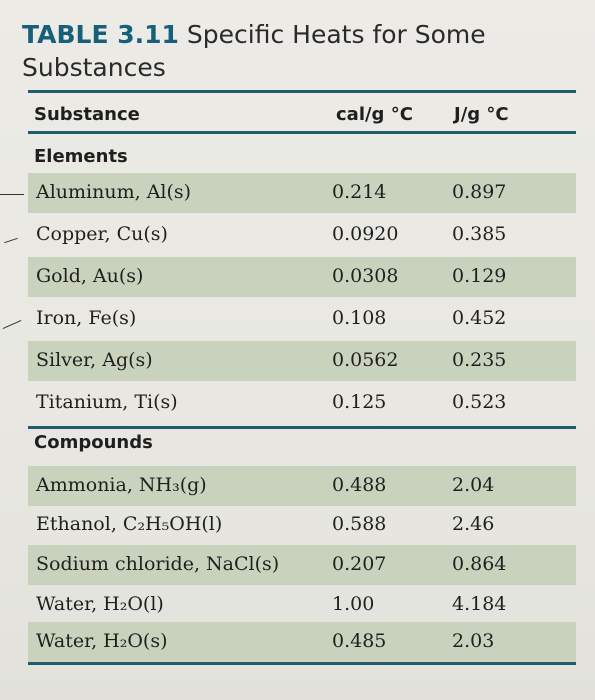  I want to click on j-cell: 0.452, so click(479, 318).